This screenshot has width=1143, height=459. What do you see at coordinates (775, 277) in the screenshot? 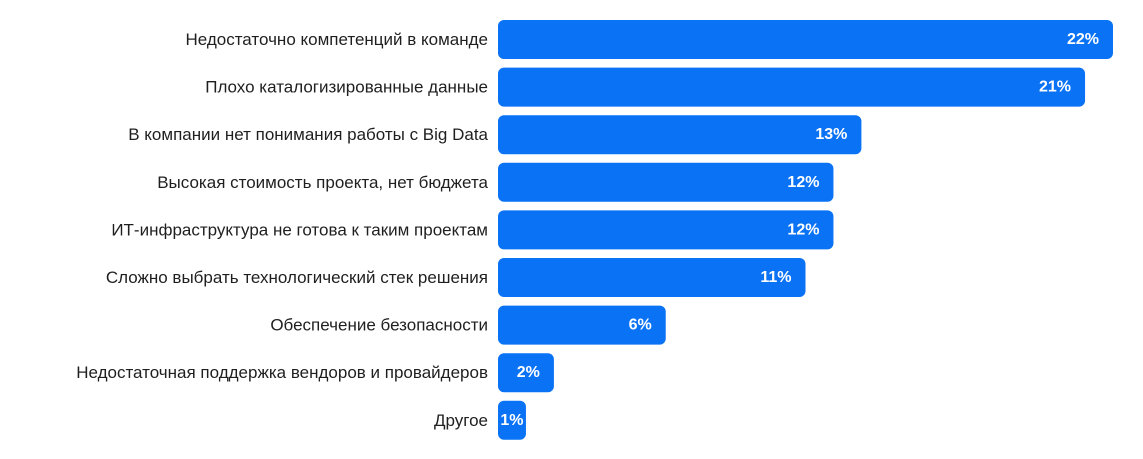
I see `value-label: 11%` at bounding box center [775, 277].